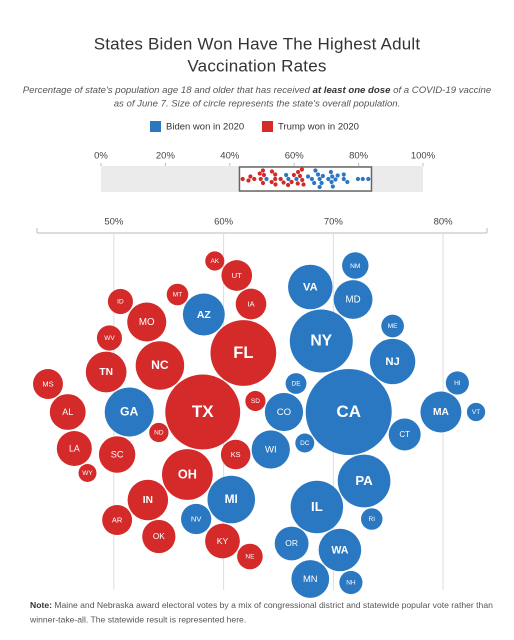 The width and height of the screenshot is (514, 640). I want to click on bubble-label: VA, so click(310, 287).